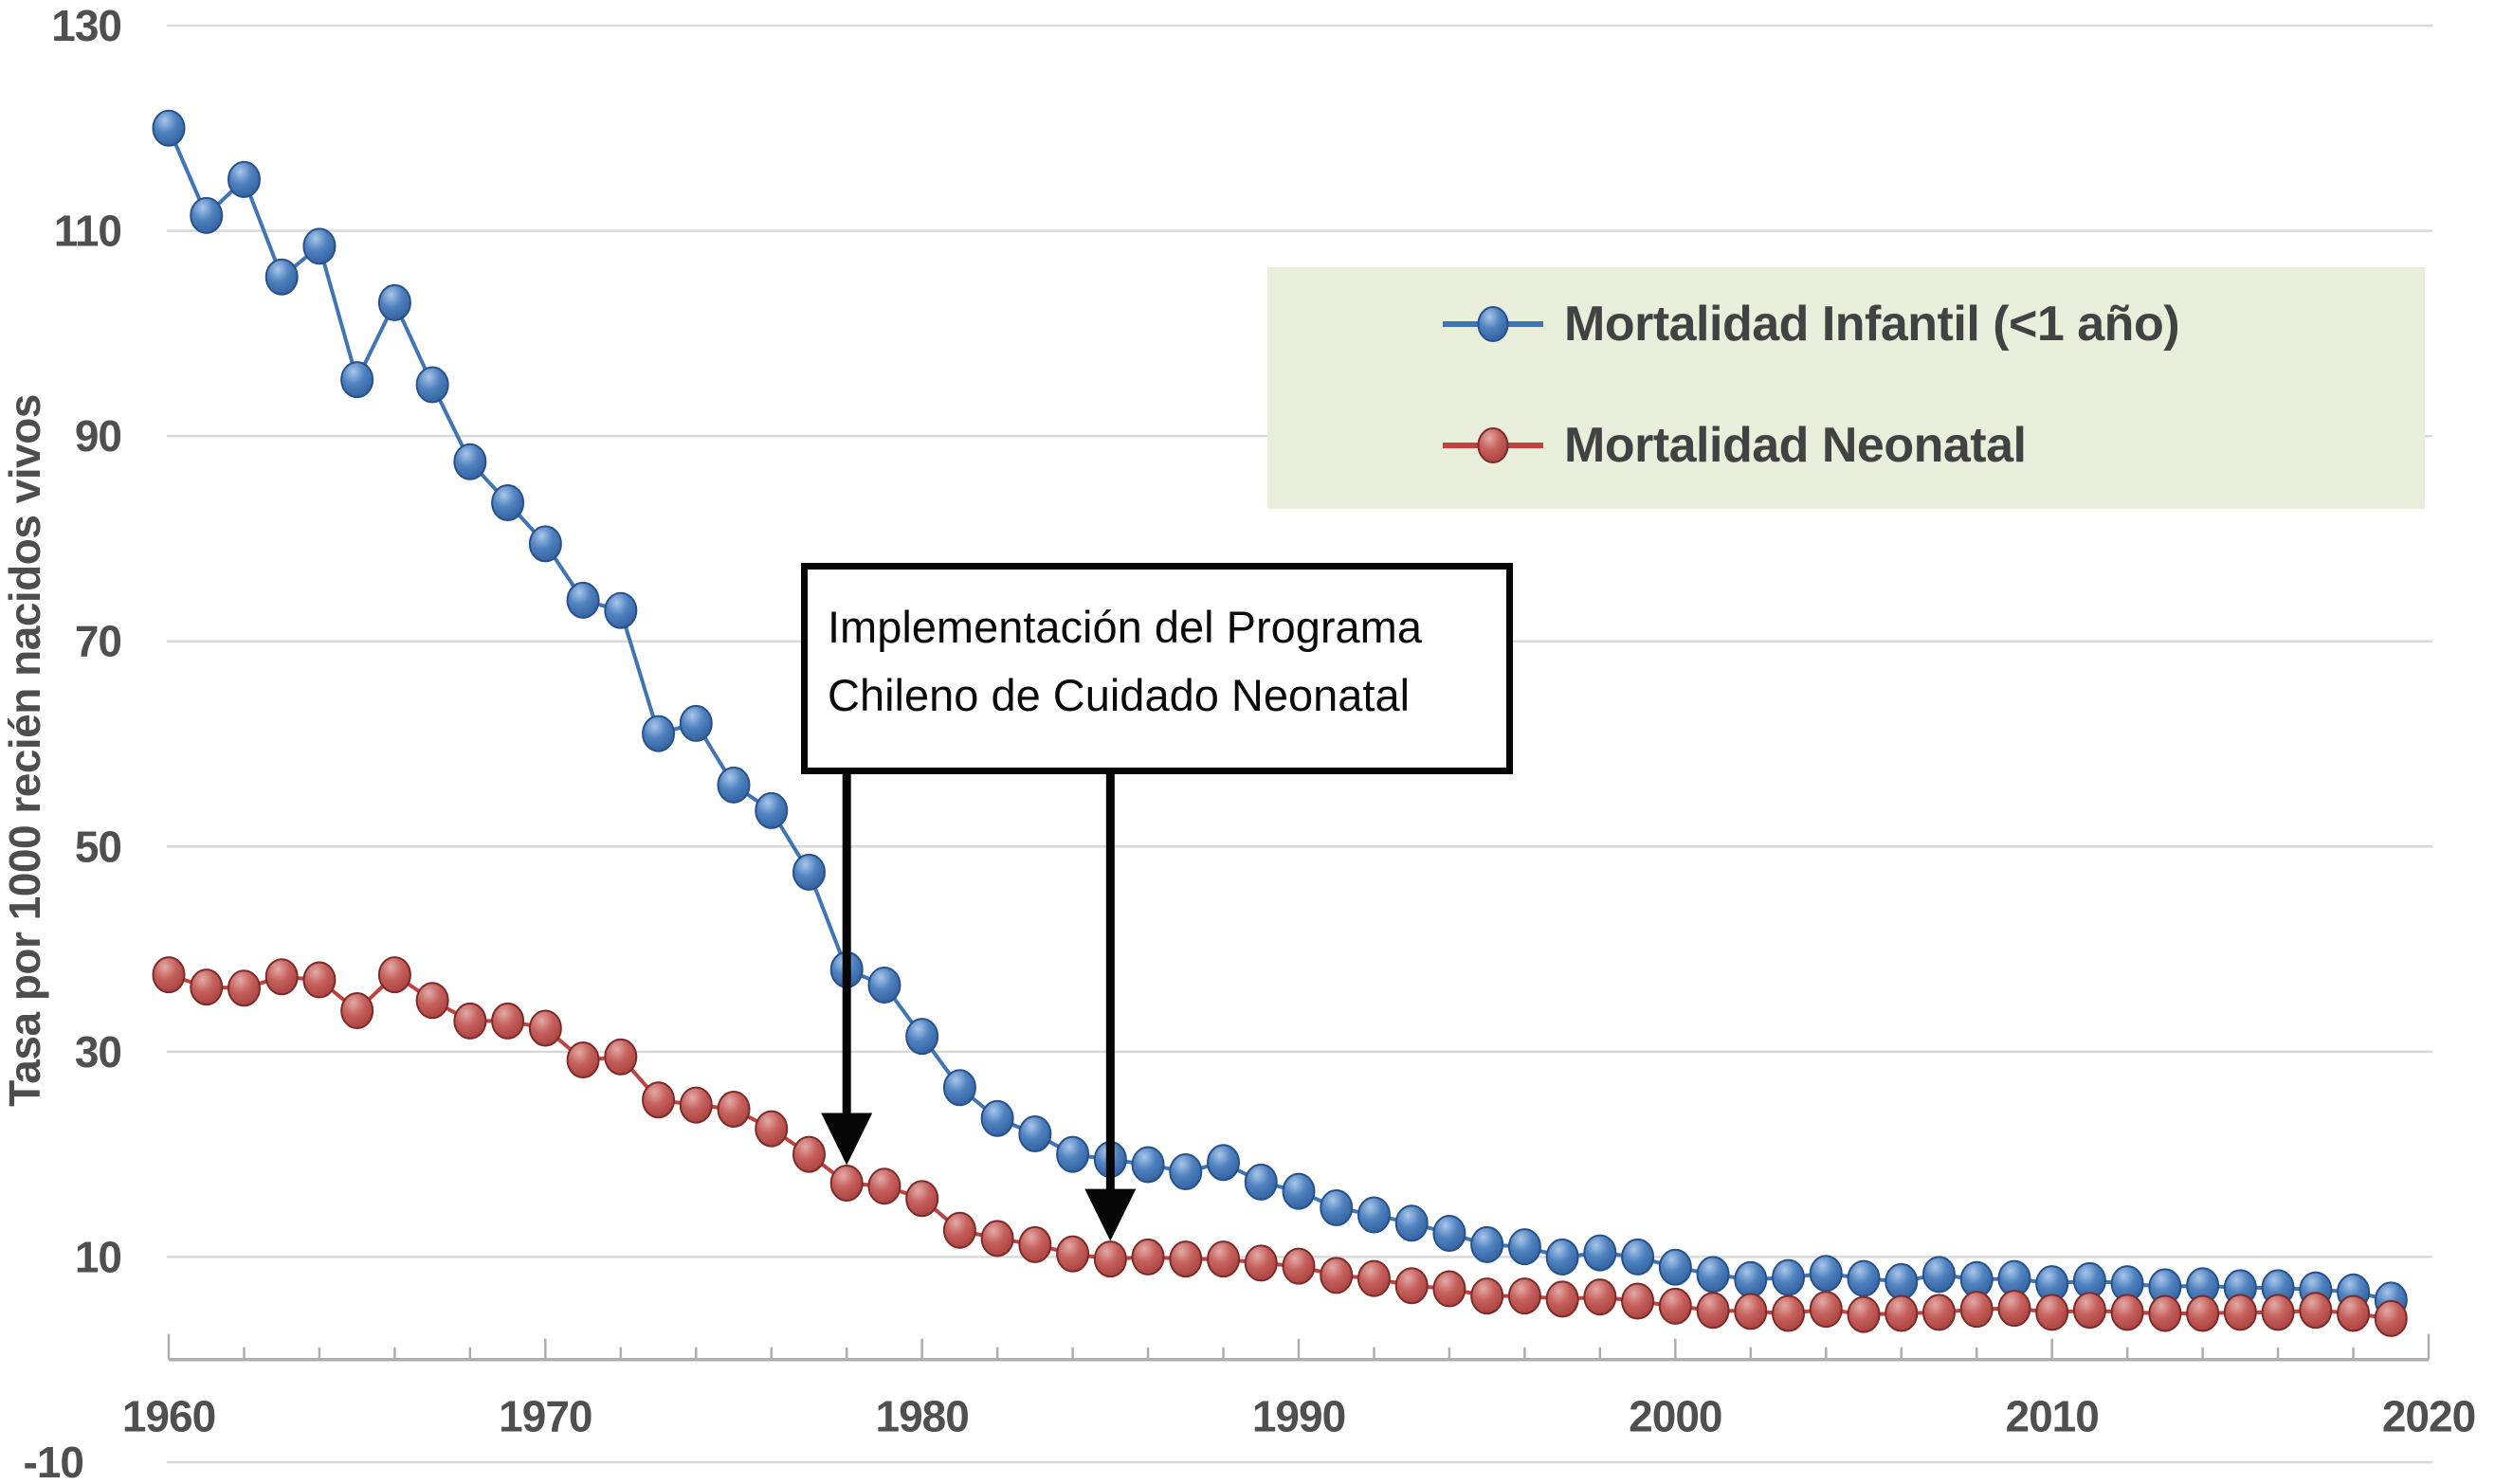  I want to click on legend-entry-neonatal: Mortalidad Neonatal, so click(1735, 445).